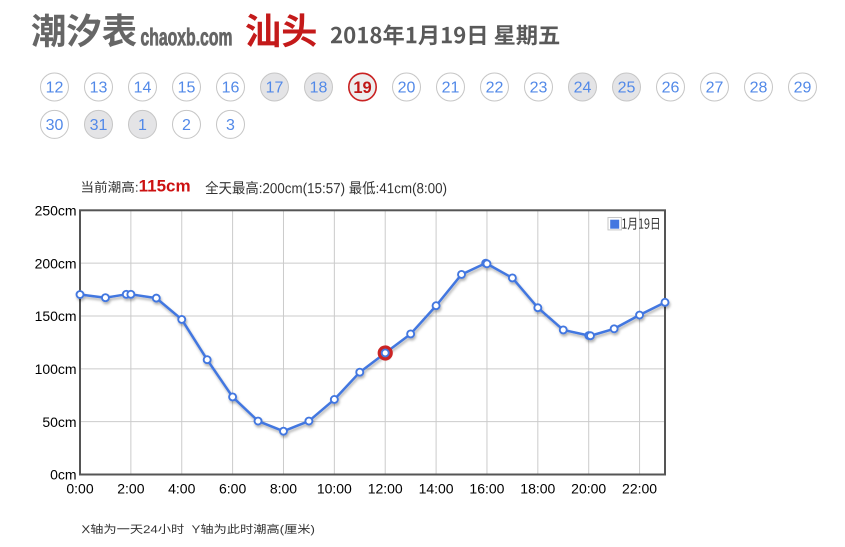 The image size is (845, 547). I want to click on svg-text: 21, so click(451, 88).